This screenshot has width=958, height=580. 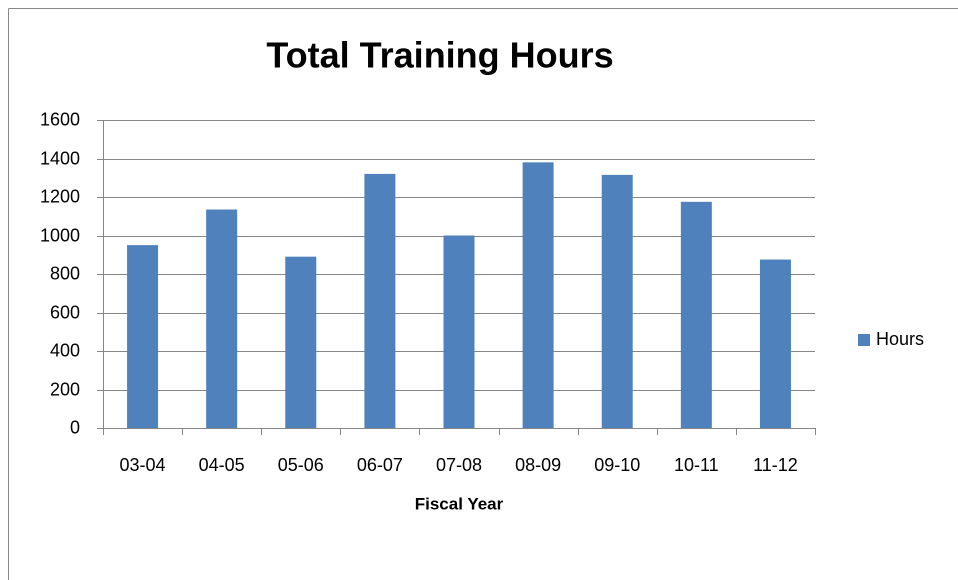 What do you see at coordinates (900, 339) in the screenshot?
I see `legend-label: Hours` at bounding box center [900, 339].